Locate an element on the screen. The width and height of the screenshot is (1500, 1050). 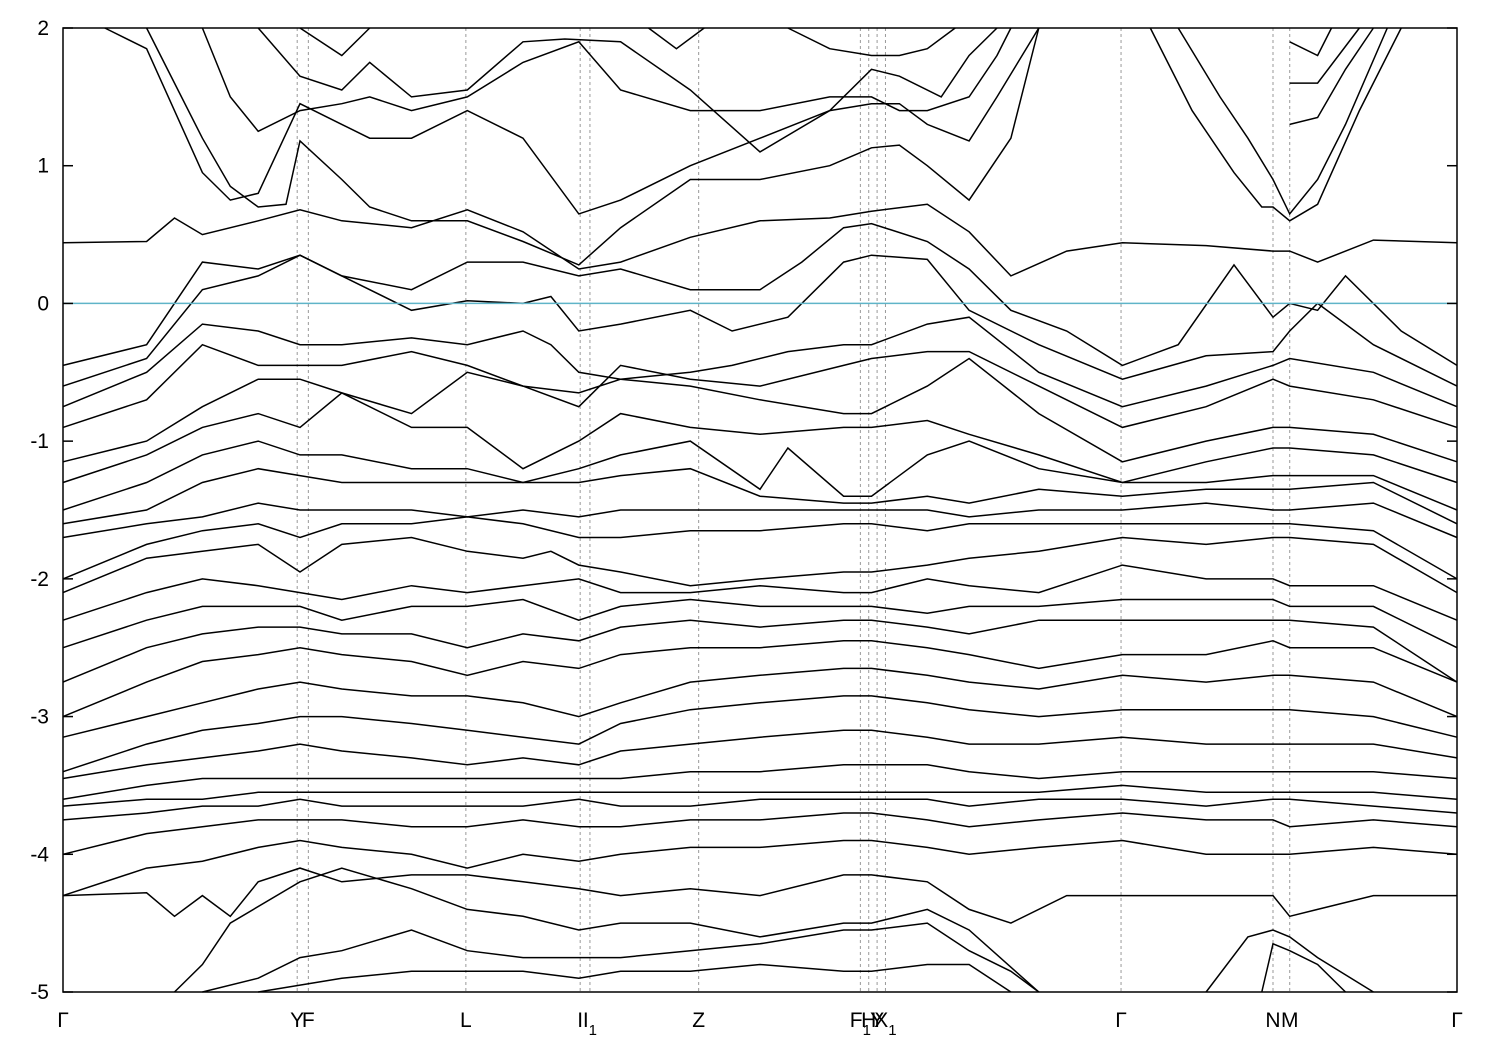
x-tick-label-14: Γ is located at coordinates (1457, 1020).